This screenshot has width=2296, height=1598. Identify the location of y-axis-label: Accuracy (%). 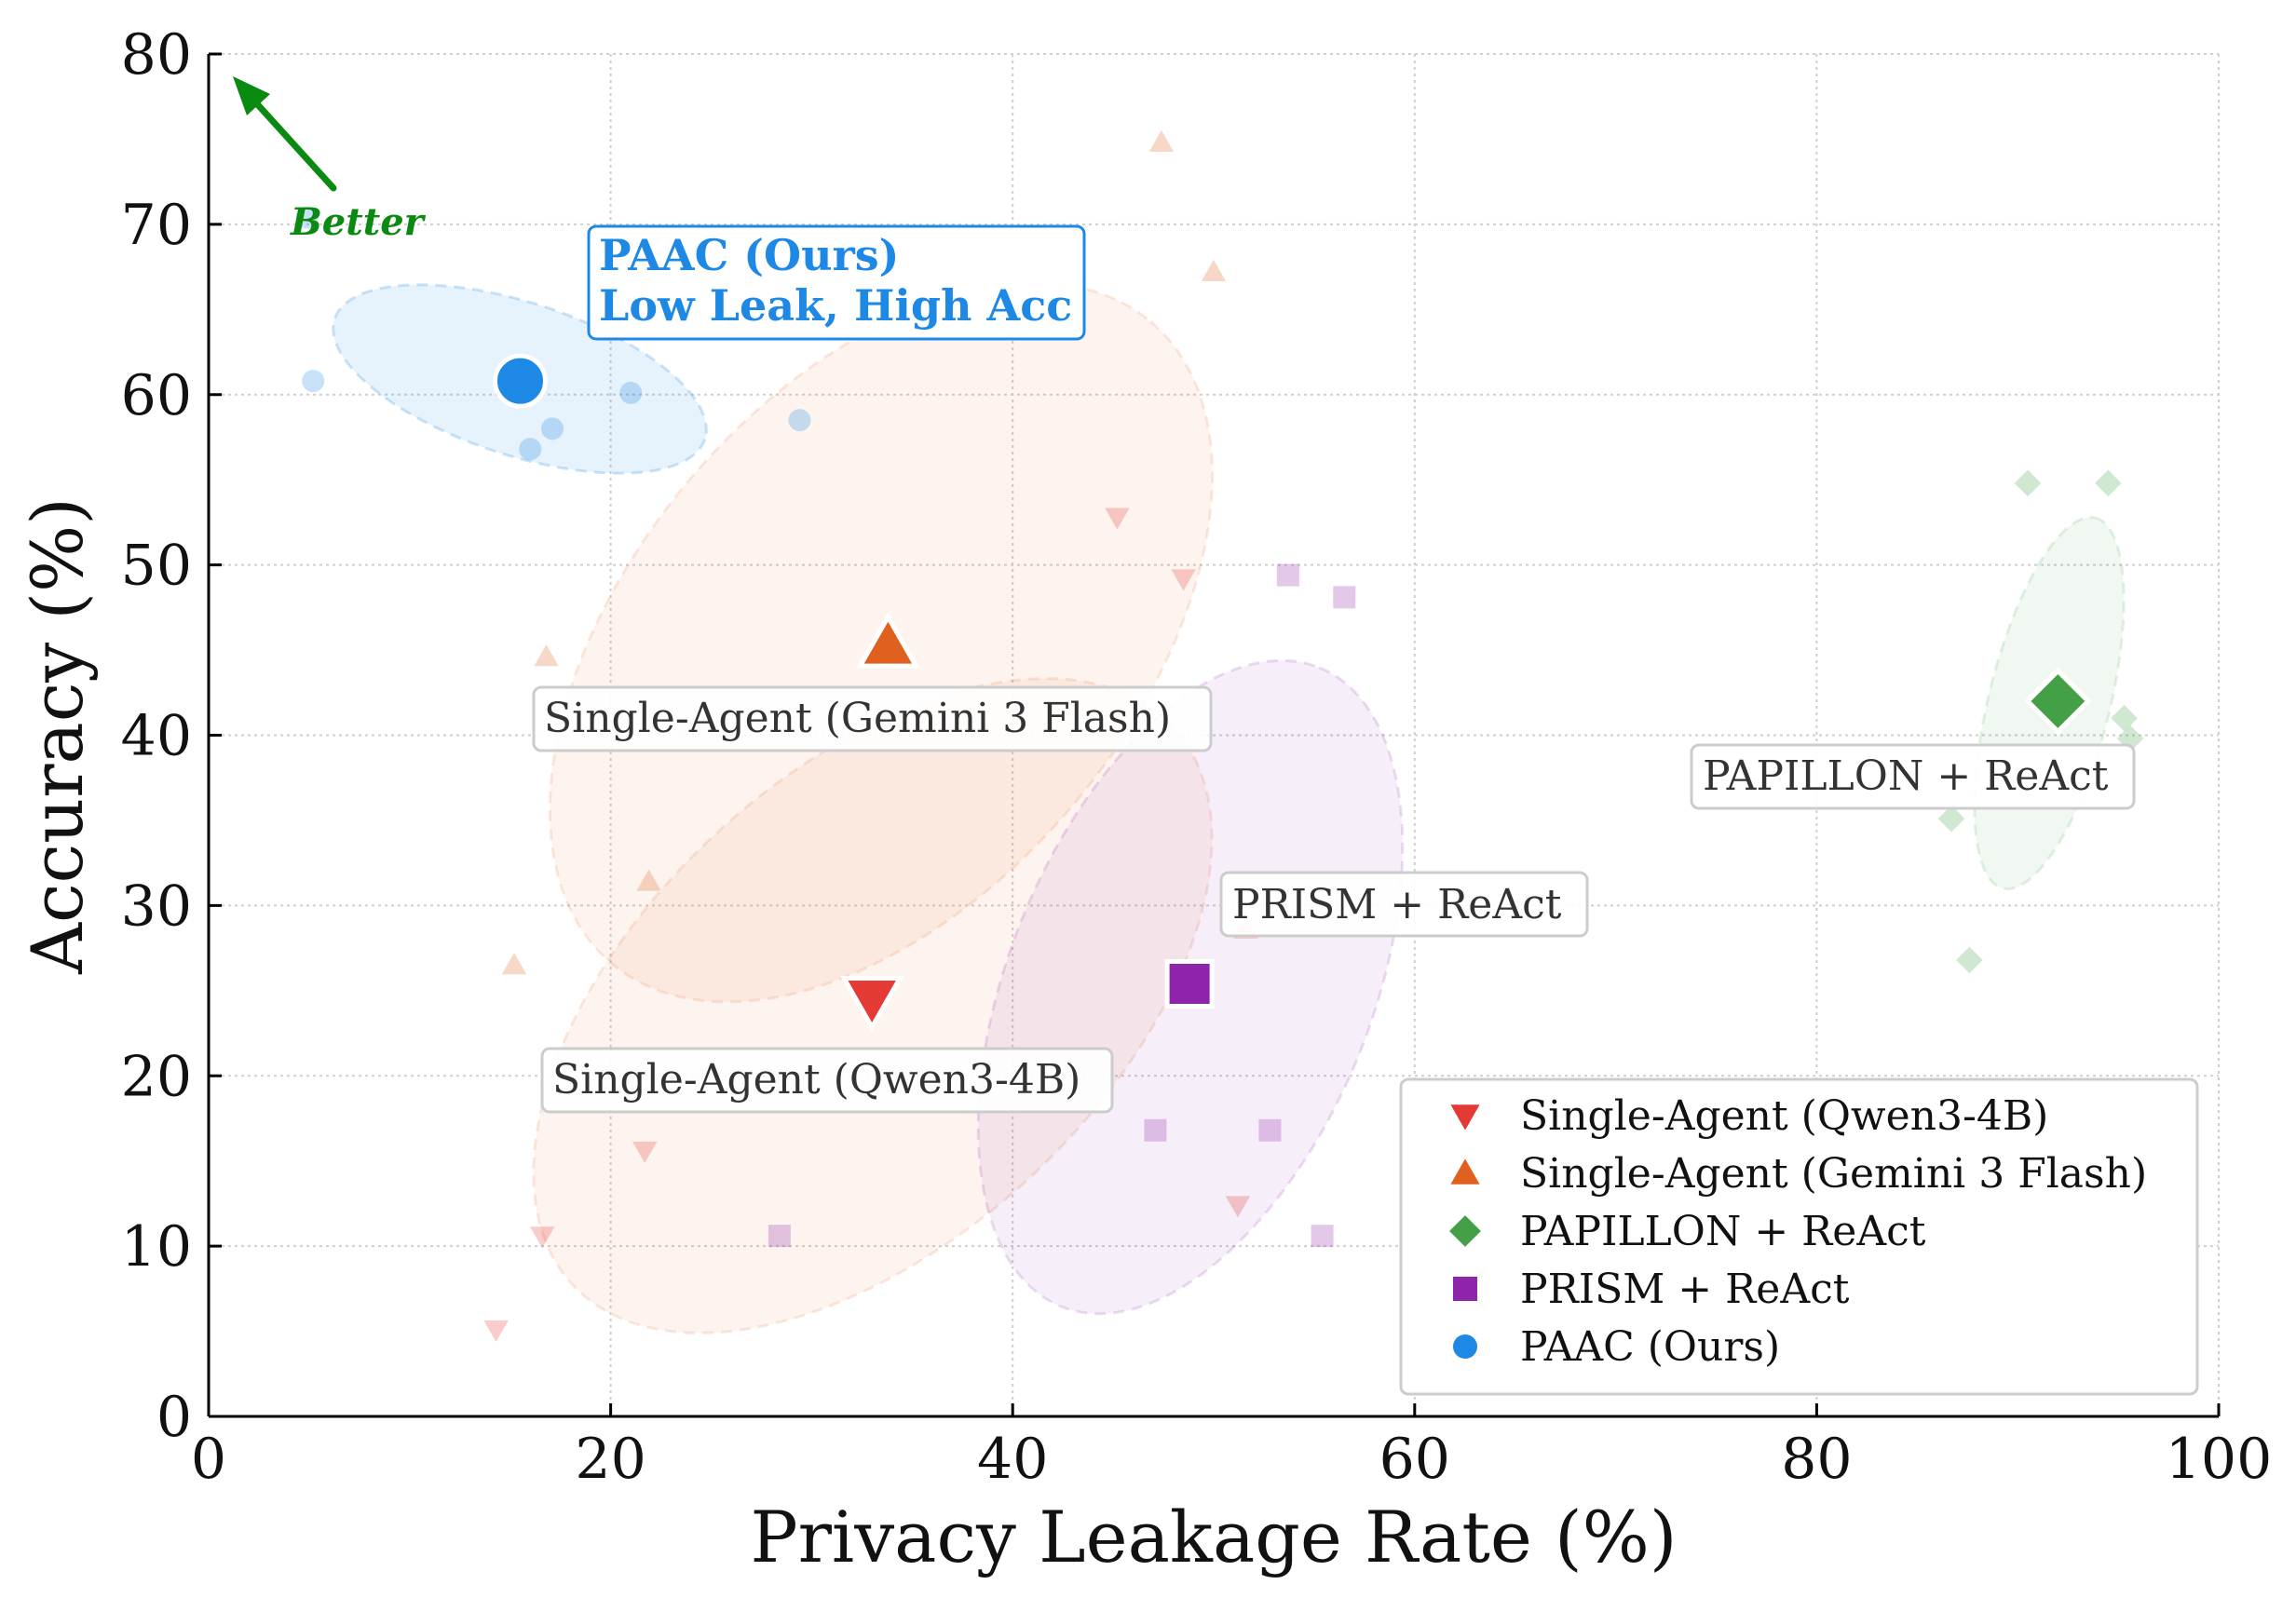
(57, 736).